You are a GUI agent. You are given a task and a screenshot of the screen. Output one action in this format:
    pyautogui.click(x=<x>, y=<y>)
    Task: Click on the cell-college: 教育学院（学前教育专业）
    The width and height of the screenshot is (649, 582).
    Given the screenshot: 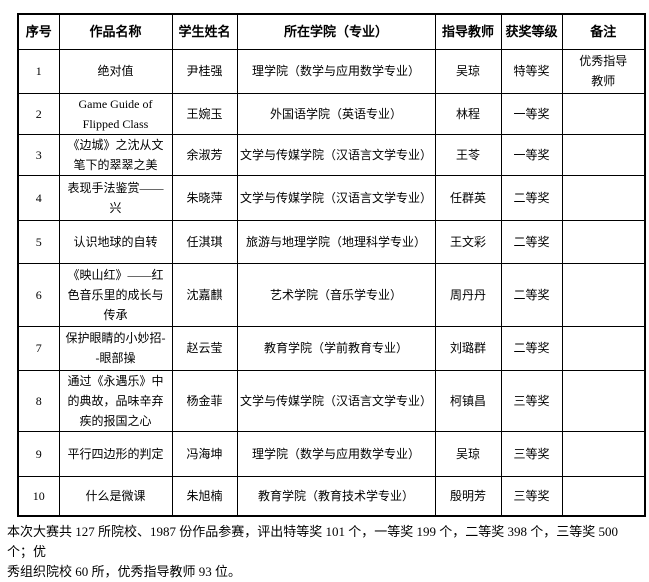 What is the action you would take?
    pyautogui.click(x=336, y=348)
    